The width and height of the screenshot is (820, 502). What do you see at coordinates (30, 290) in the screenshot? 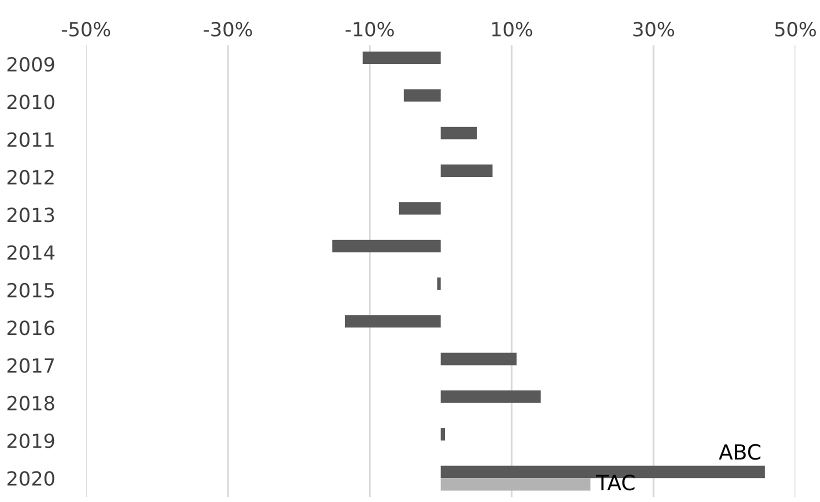
I see `y-tick-label: 2015` at bounding box center [30, 290].